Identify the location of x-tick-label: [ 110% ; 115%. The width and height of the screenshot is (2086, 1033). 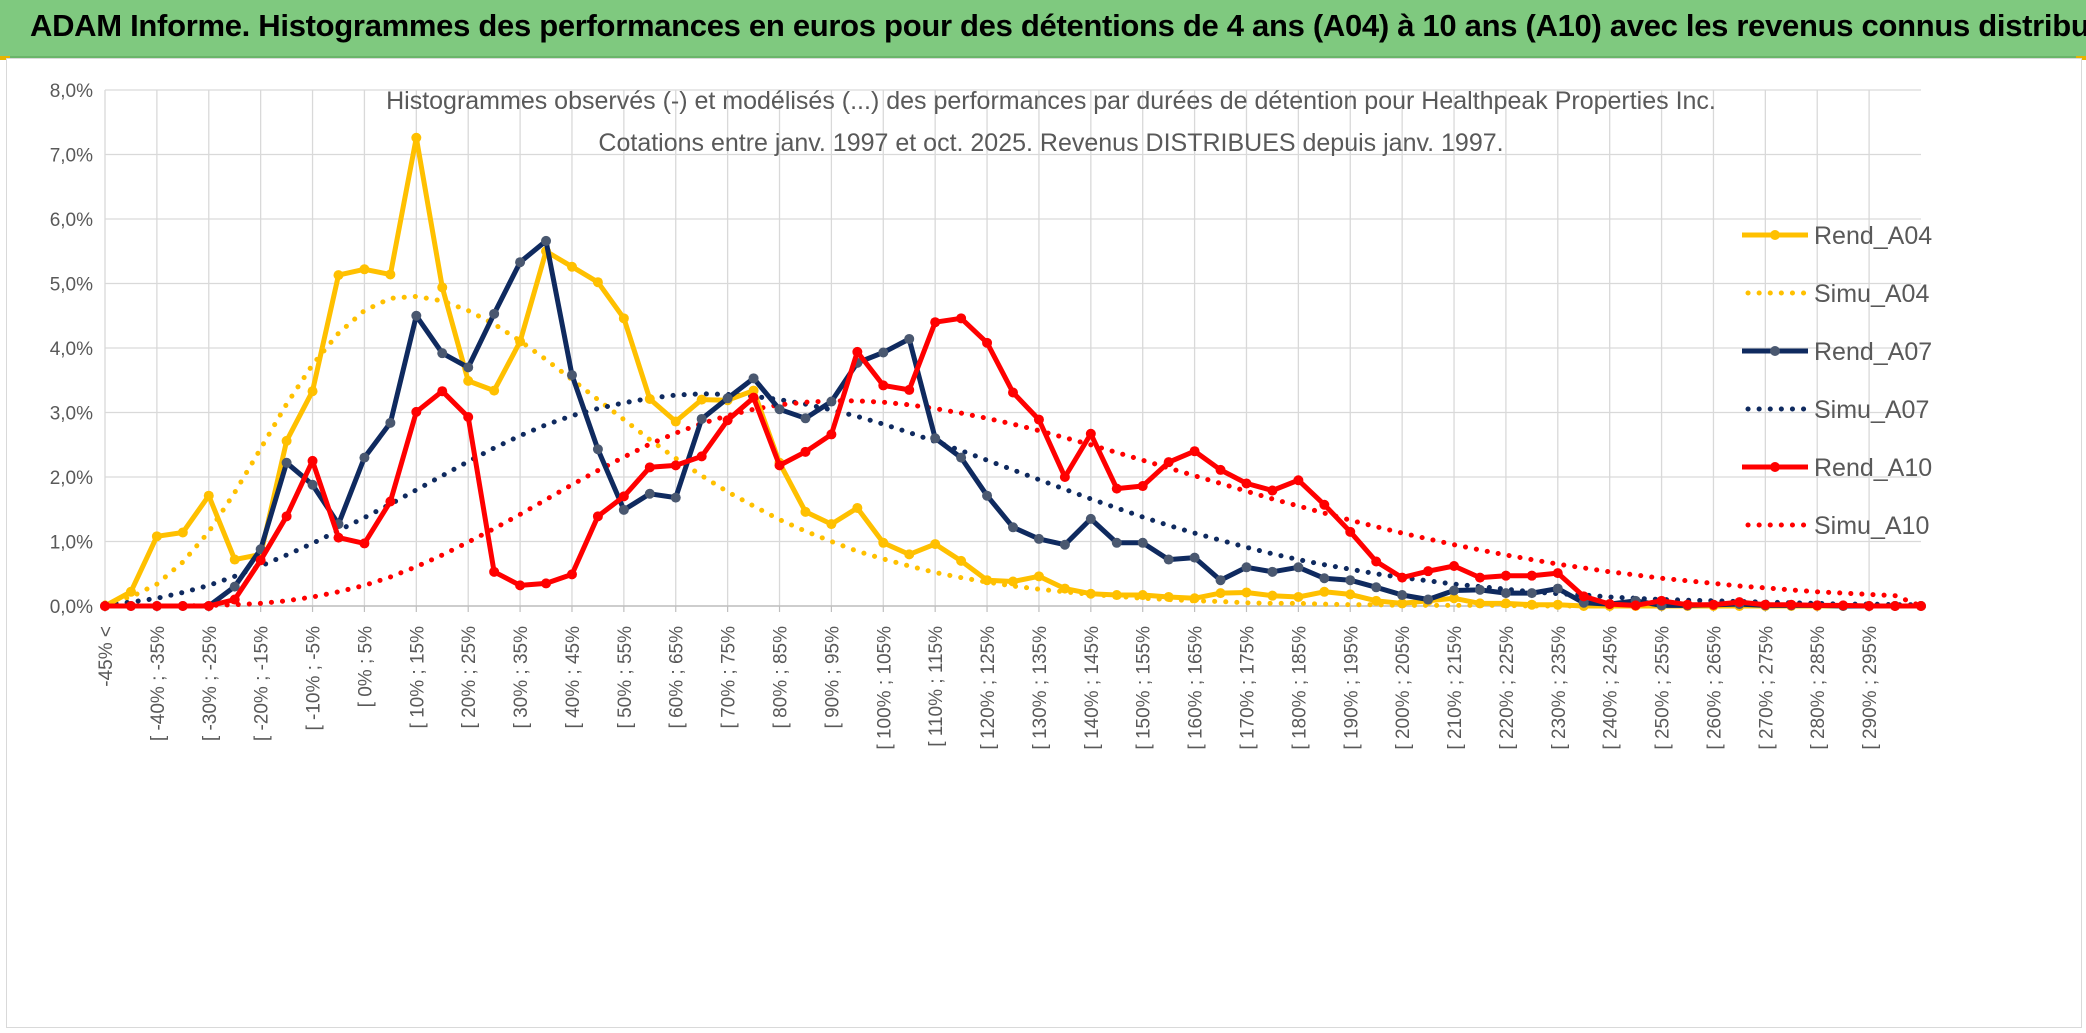
(936, 686).